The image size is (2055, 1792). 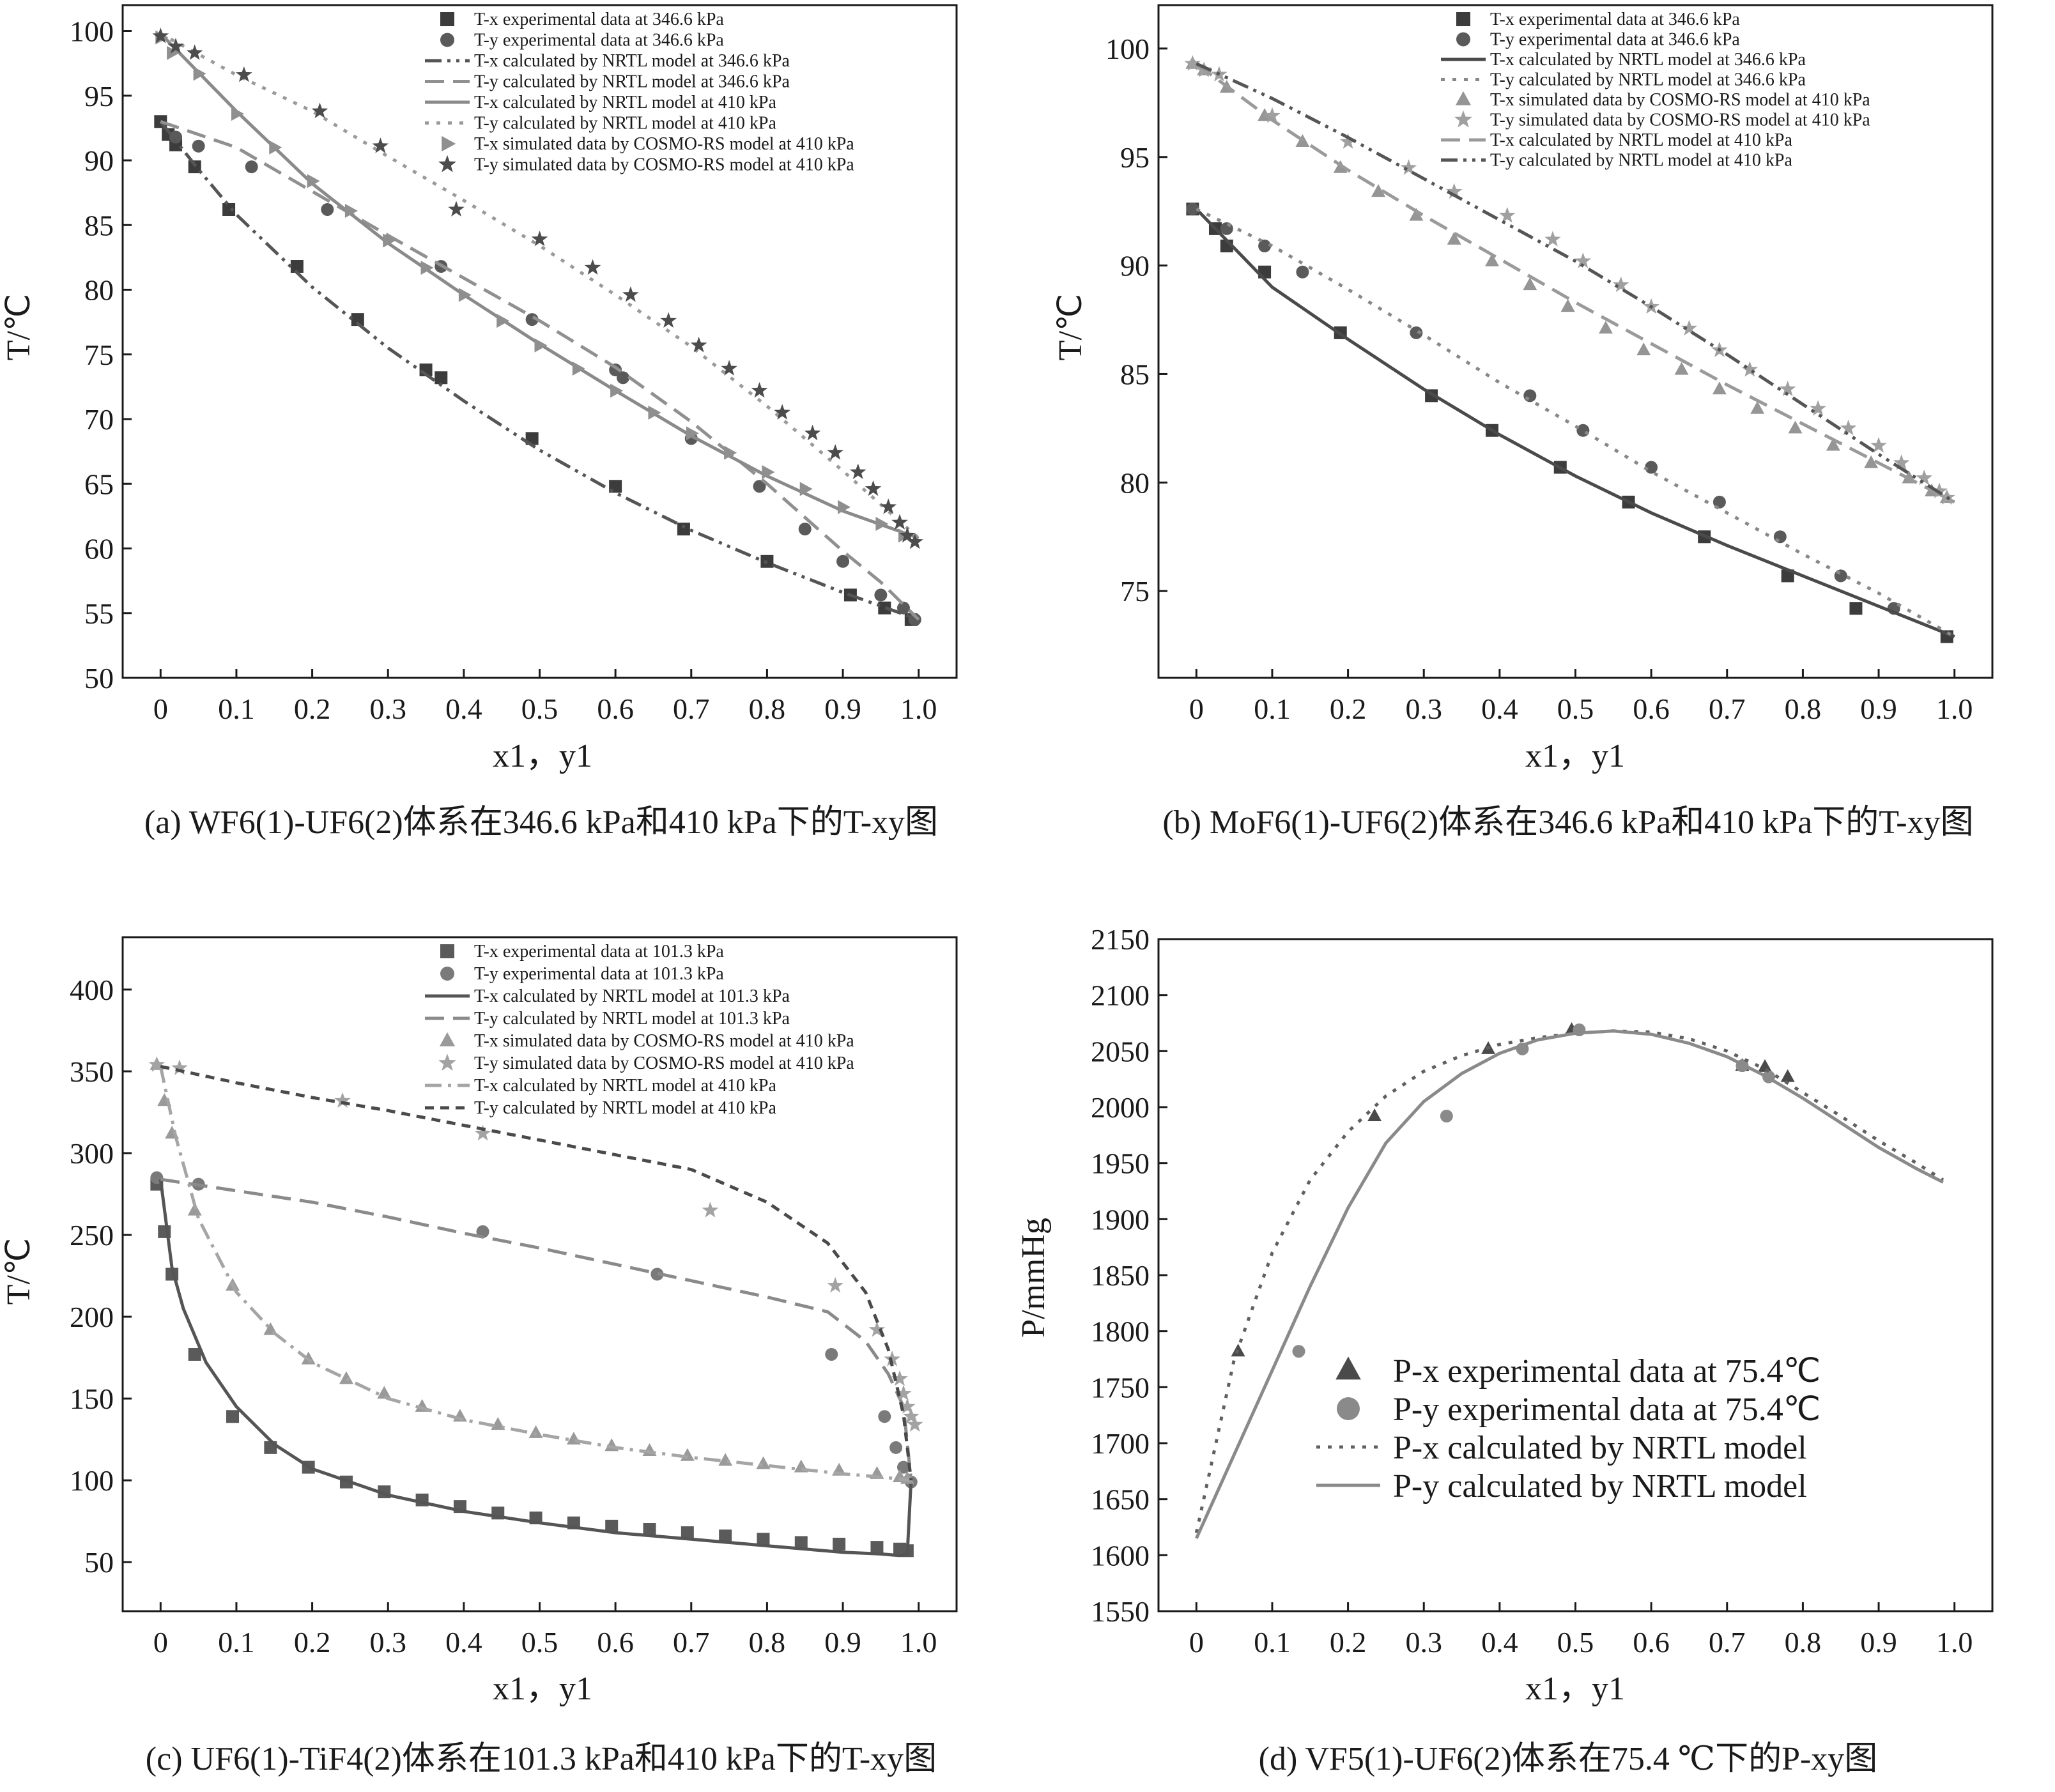 I want to click on x-axis: 0 0.1 0.2 0.3 0.4 0.5 0.6 0.7 0.8 0.9 1.0, so click(x=545, y=697).